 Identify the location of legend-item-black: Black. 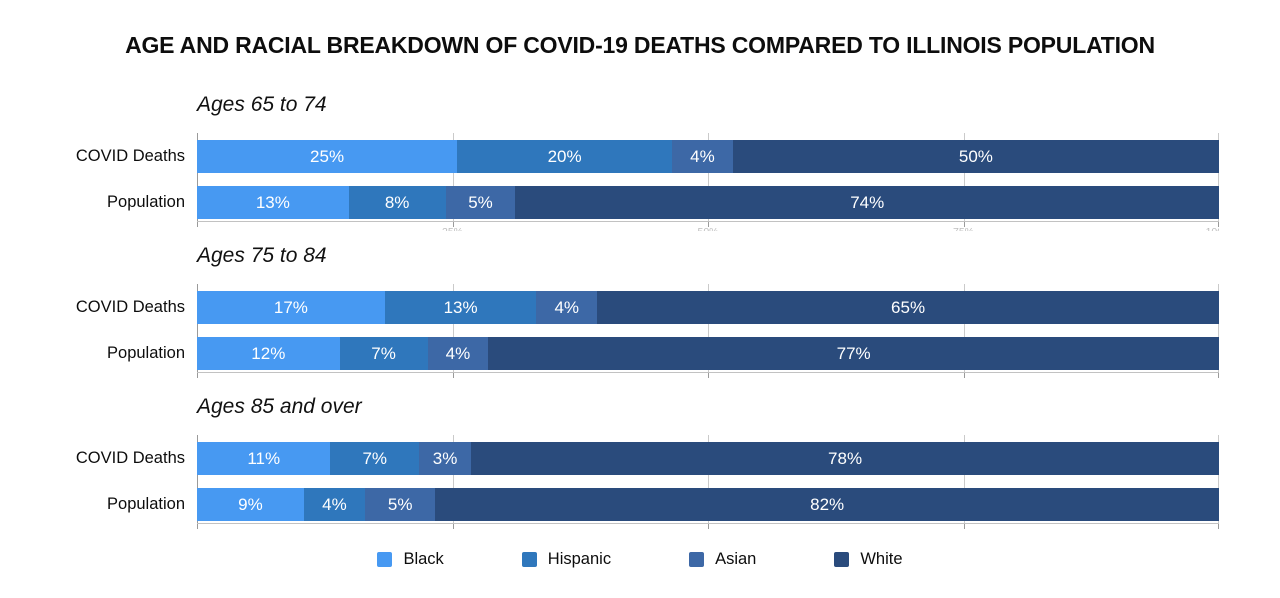
(410, 559).